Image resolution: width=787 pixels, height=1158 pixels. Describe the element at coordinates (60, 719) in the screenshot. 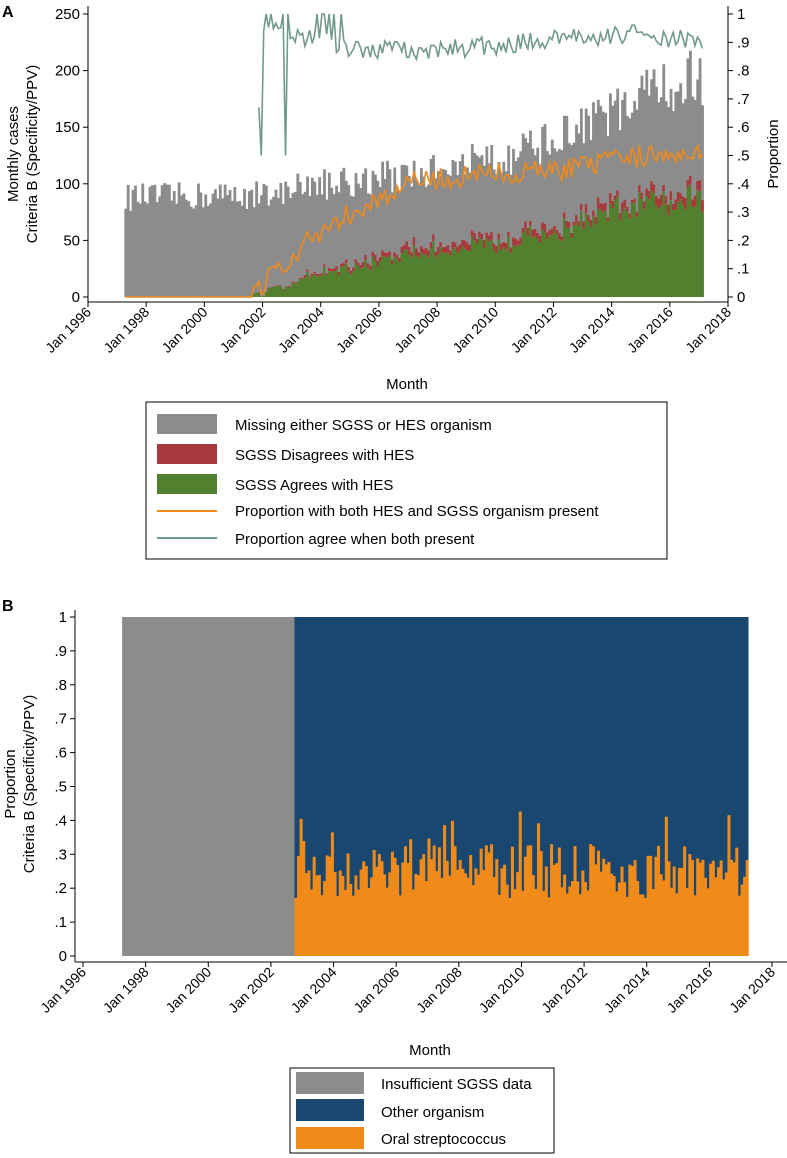

I see `panel-b-y-tick-label: .7` at that location.